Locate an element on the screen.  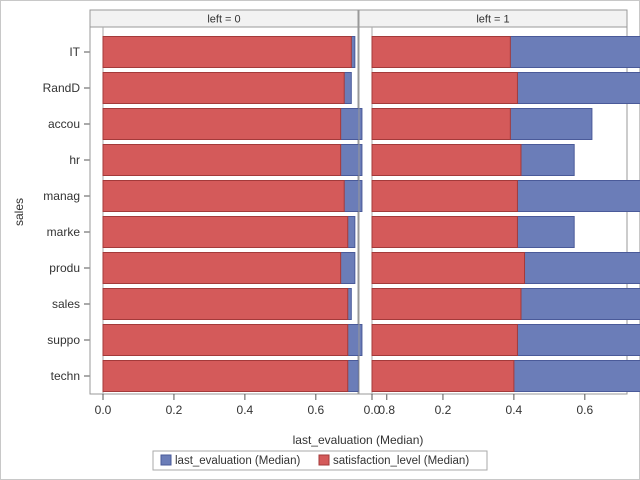
panel-0-bar-satisfaction-level-RandD is located at coordinates (223, 88).